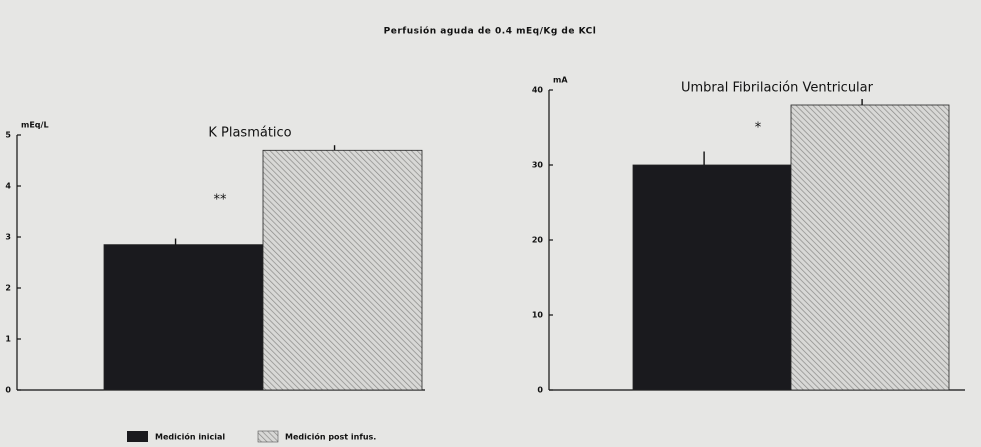  What do you see at coordinates (538, 240) in the screenshot?
I see `y-tick-label: 20` at bounding box center [538, 240].